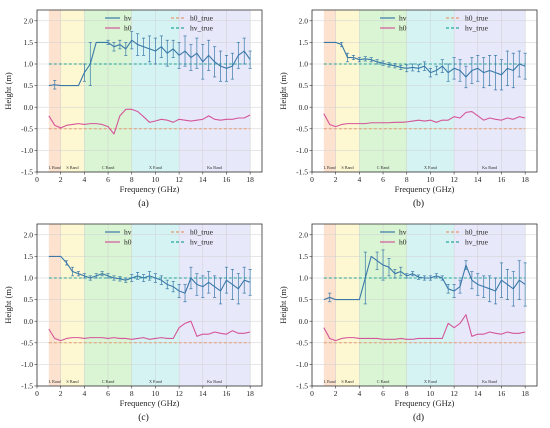  I want to click on panel-label: (a), so click(143, 203).